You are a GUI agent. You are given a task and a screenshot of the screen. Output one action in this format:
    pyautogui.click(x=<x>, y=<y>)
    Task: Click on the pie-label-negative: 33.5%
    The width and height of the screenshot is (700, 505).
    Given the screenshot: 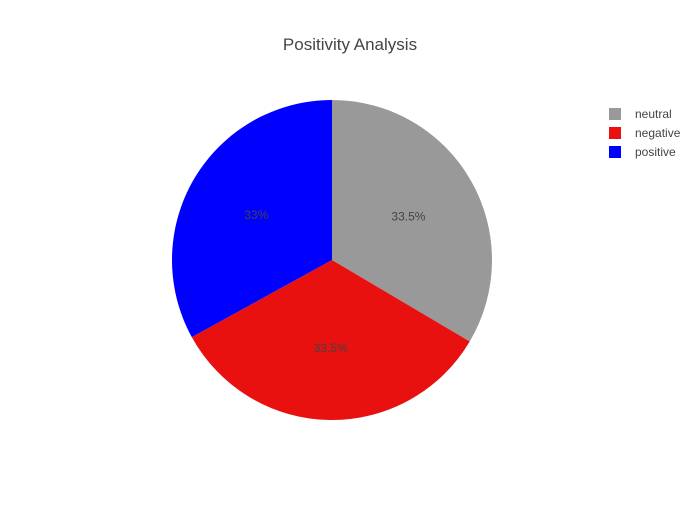 What is the action you would take?
    pyautogui.click(x=331, y=348)
    